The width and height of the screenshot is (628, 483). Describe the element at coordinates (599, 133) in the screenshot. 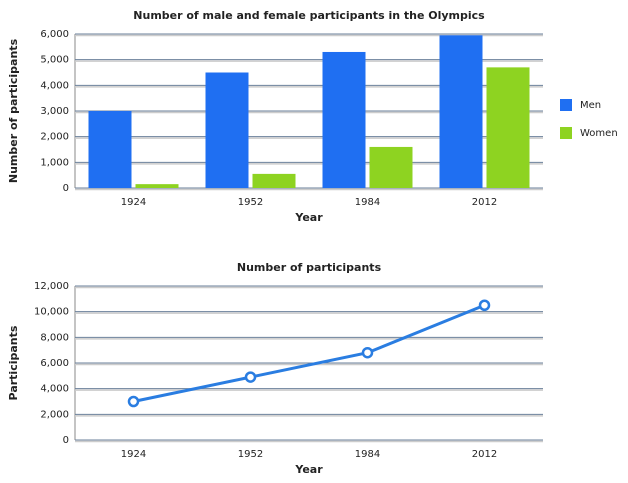

I see `legend-label: Women` at that location.